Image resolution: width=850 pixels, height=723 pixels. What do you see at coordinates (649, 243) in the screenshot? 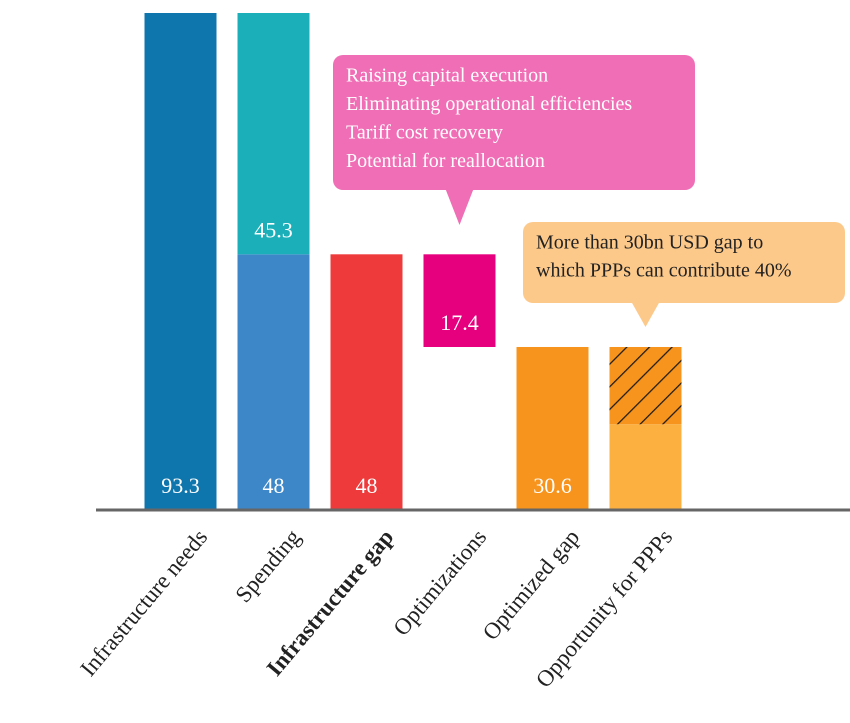
I see `callout-text: More than 30bn USD gap to` at bounding box center [649, 243].